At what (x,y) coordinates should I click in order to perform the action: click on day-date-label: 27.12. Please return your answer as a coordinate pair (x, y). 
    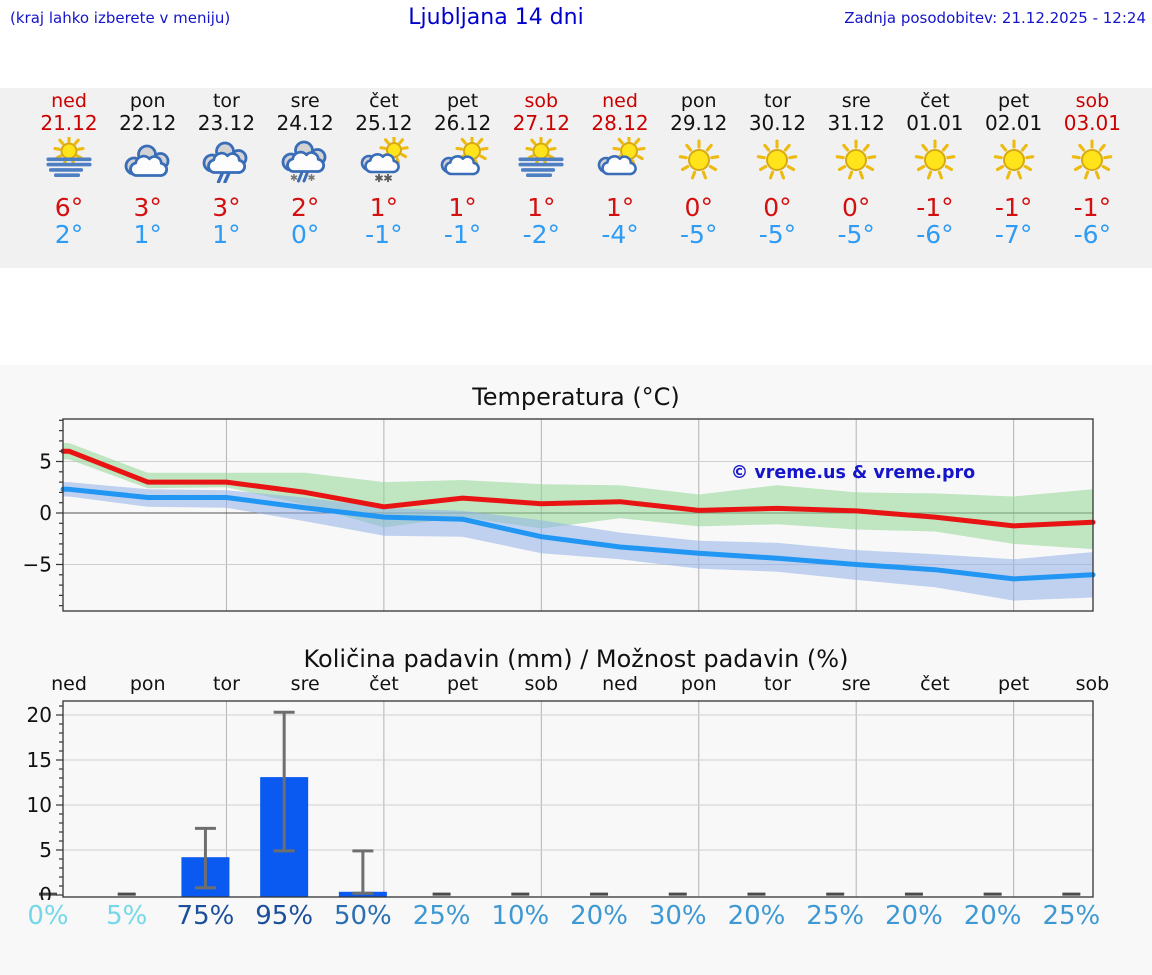
    Looking at the image, I should click on (541, 123).